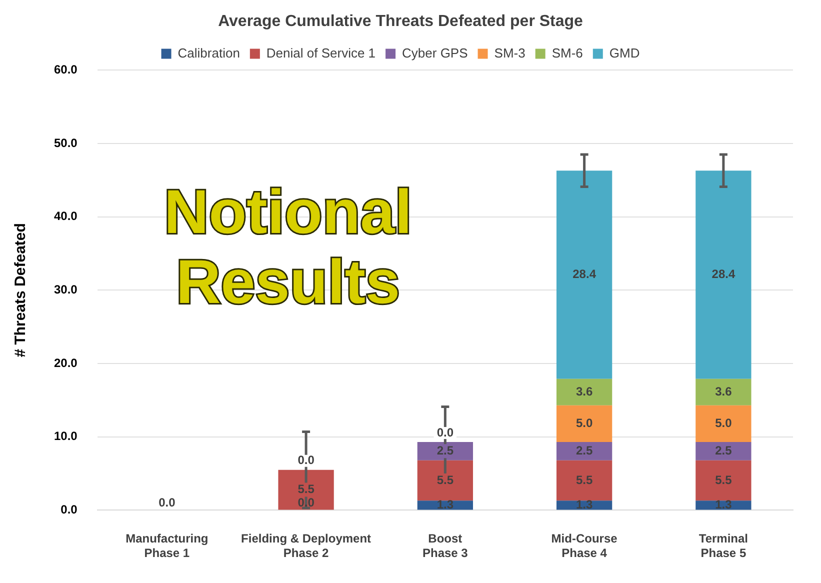  What do you see at coordinates (66, 436) in the screenshot?
I see `y-tick-label: 10.0` at bounding box center [66, 436].